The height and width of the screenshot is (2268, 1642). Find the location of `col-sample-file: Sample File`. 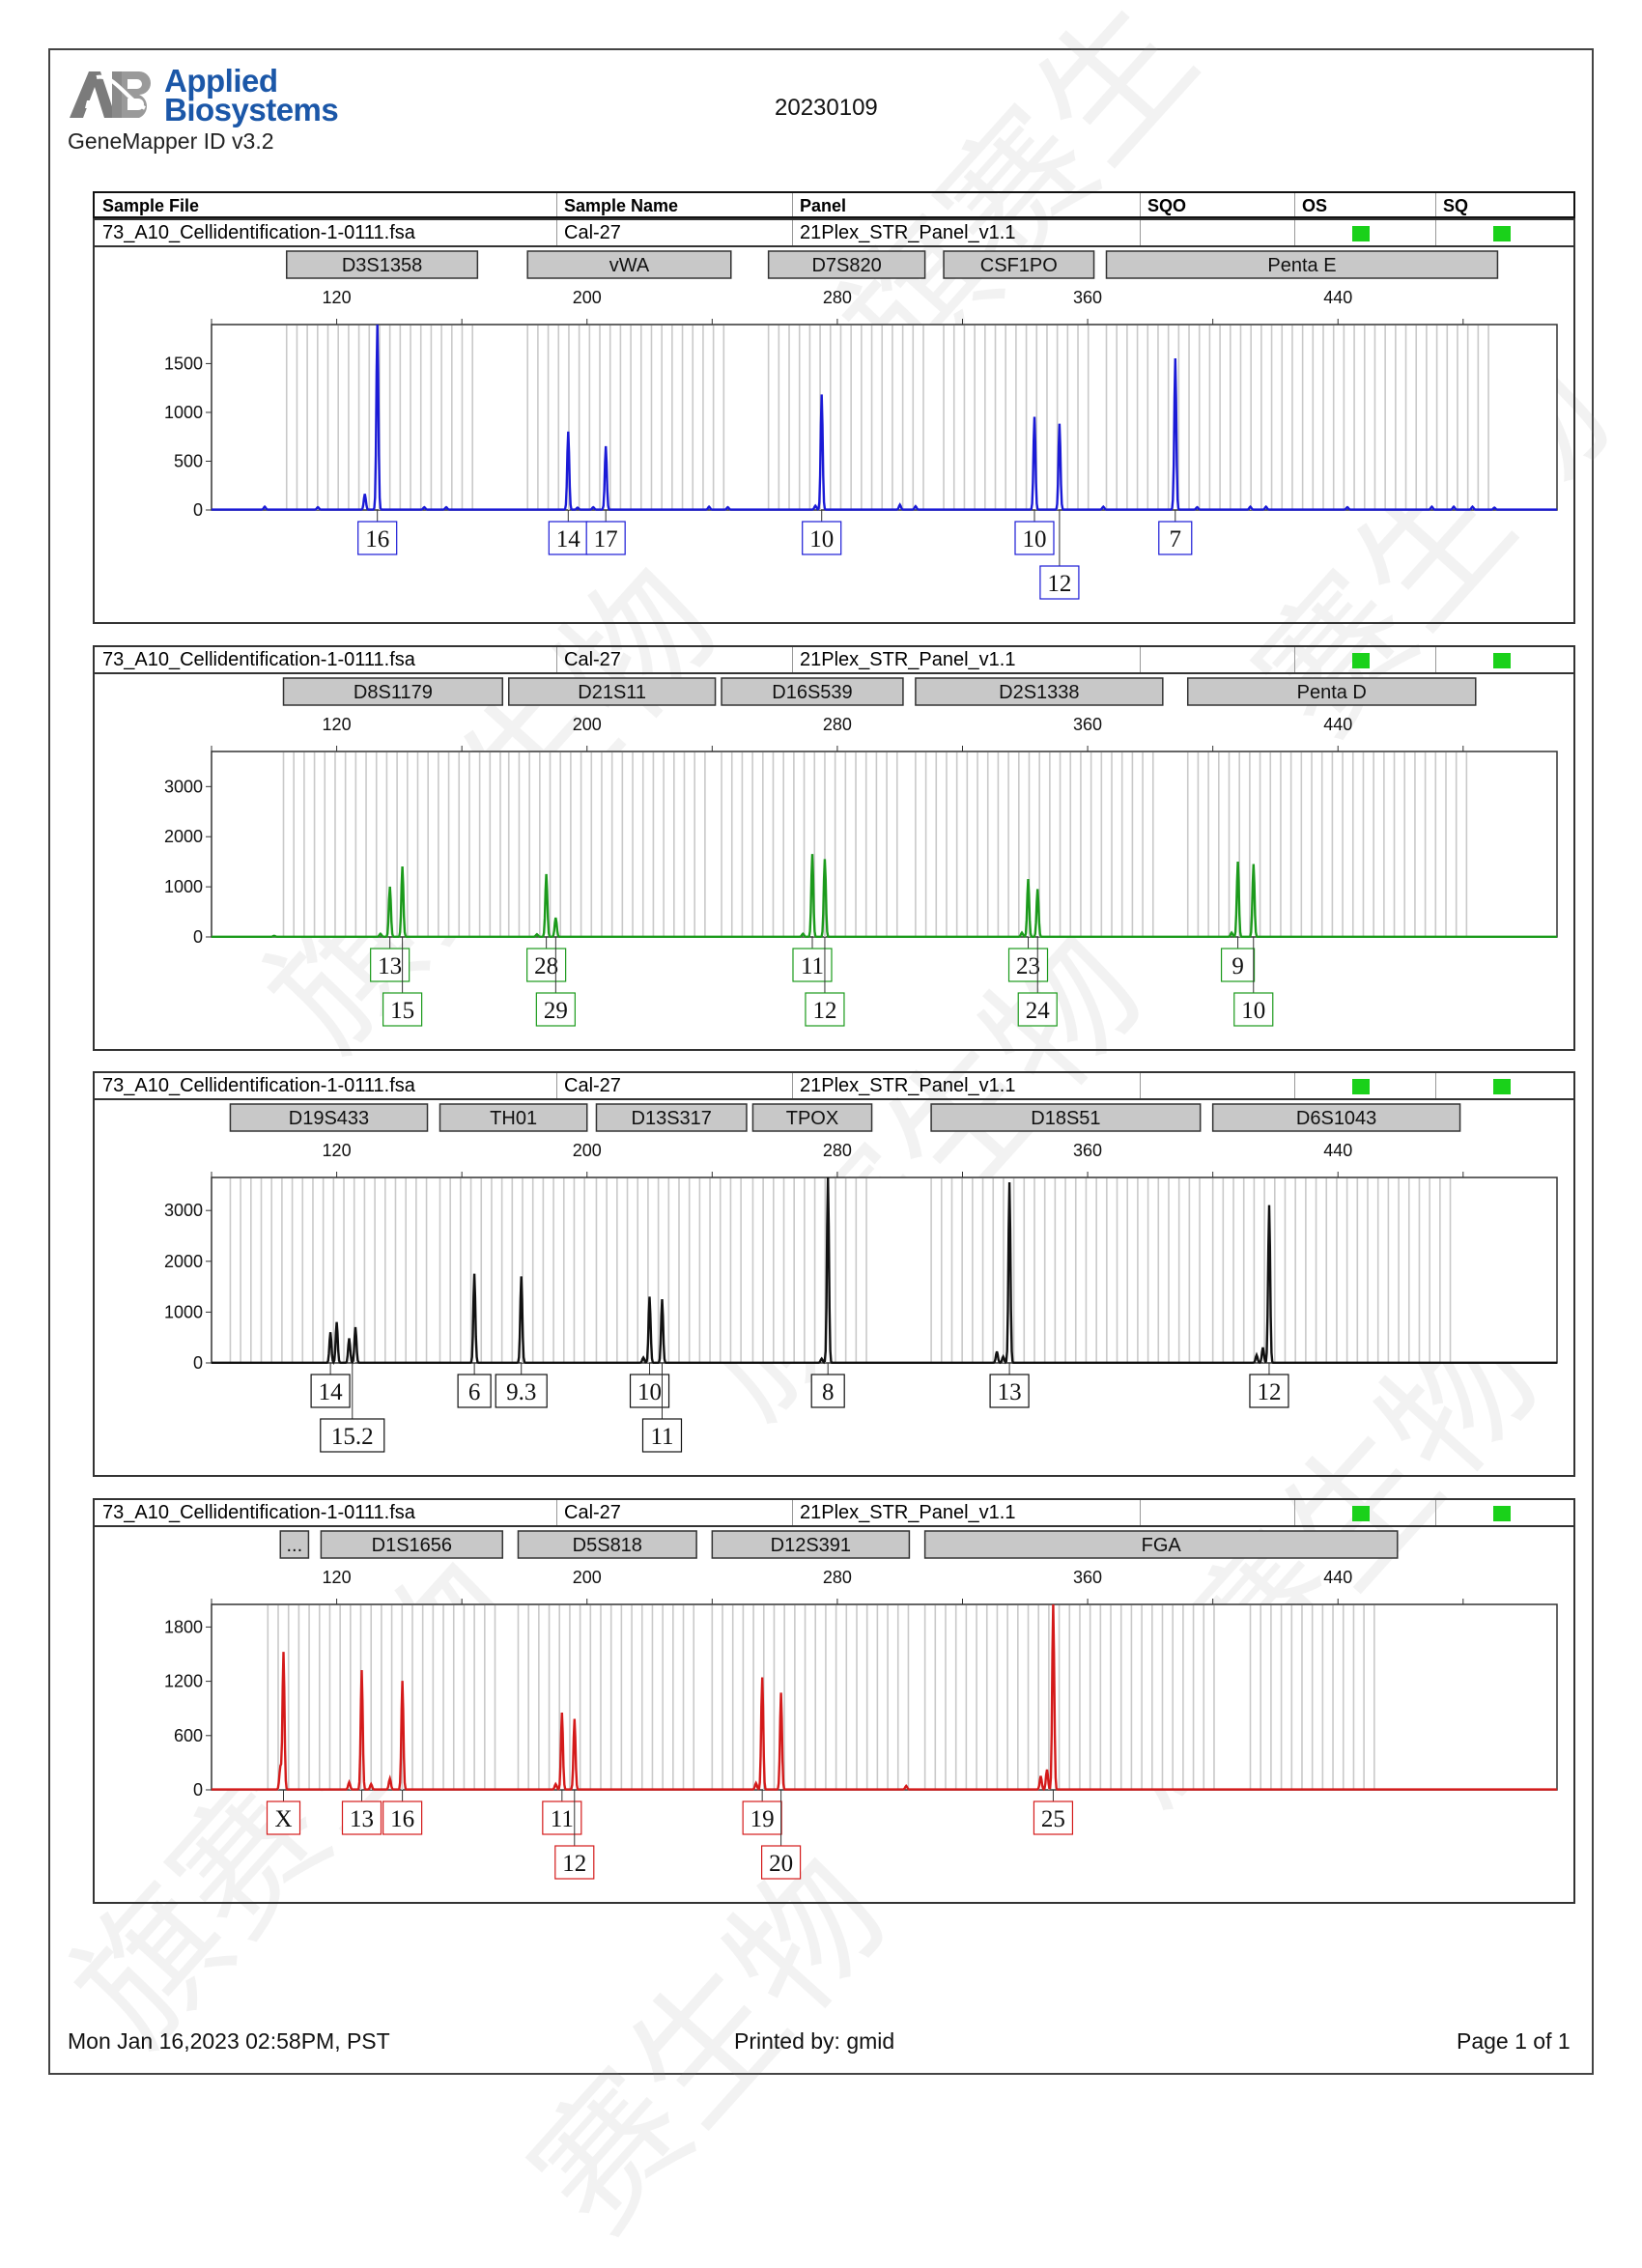

col-sample-file: Sample File is located at coordinates (151, 205).